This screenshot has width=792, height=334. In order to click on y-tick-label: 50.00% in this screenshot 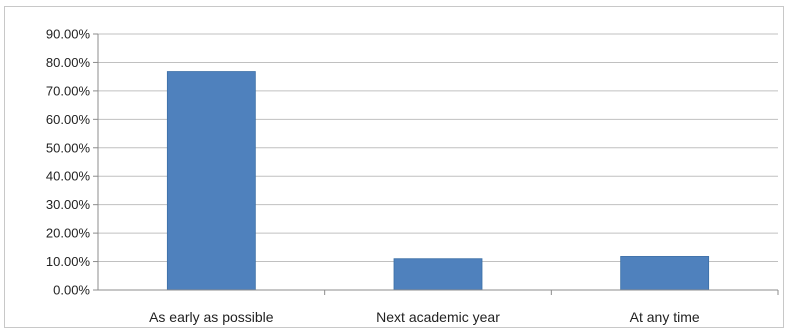, I will do `click(68, 147)`.